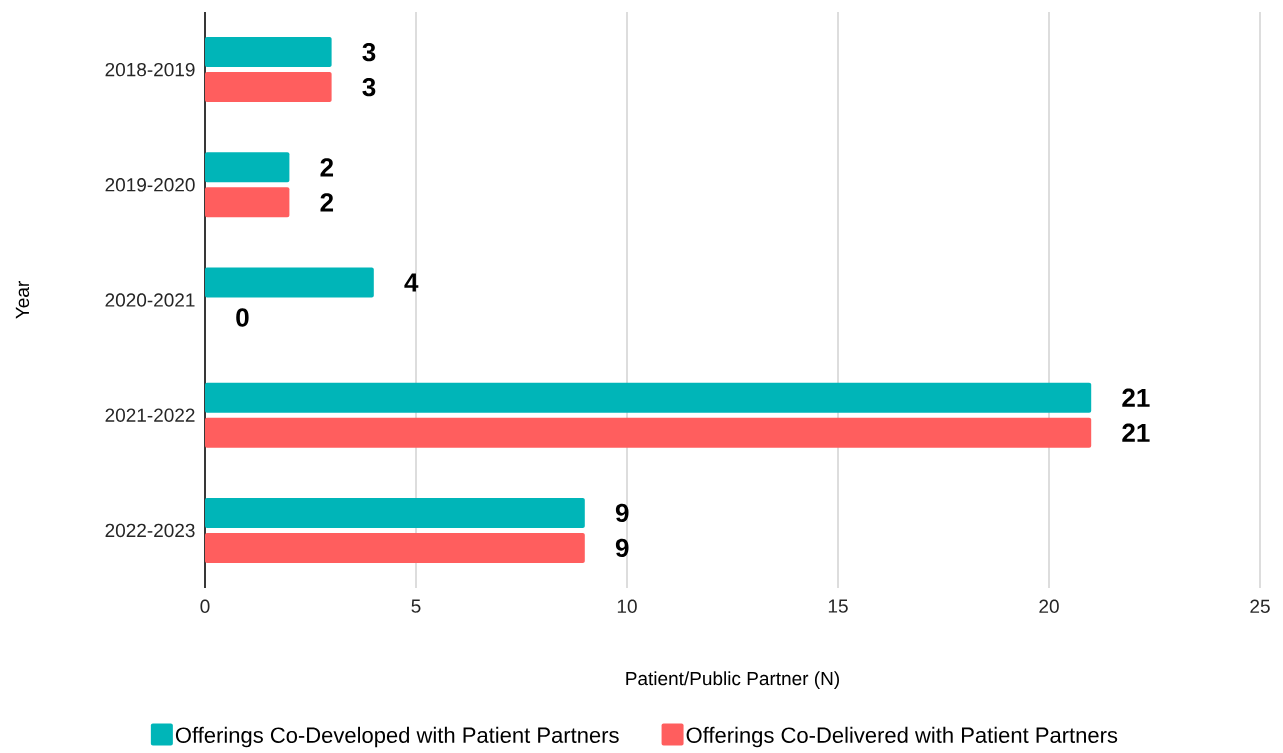 This screenshot has height=753, width=1283. Describe the element at coordinates (1260, 606) in the screenshot. I see `x-tick-label: 25` at that location.